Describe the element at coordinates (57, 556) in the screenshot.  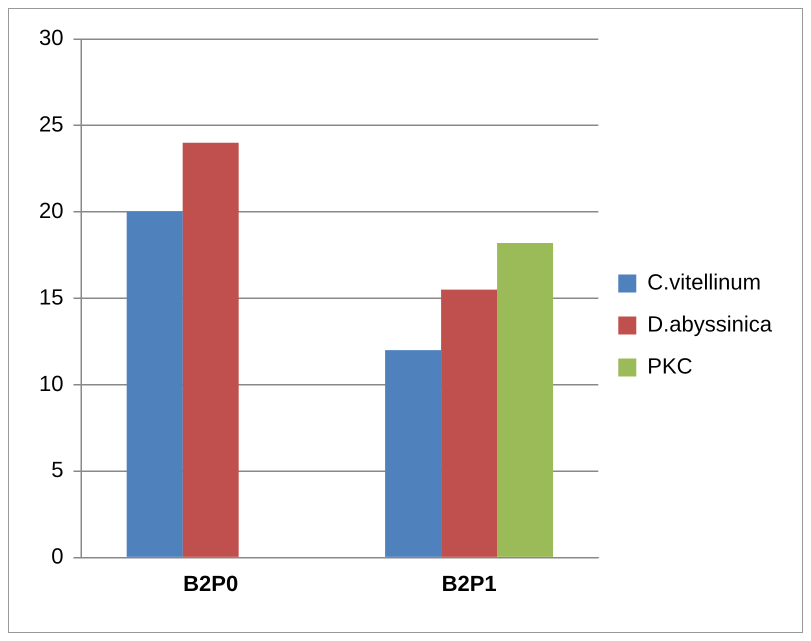
I see `y-tick-label: 0` at that location.